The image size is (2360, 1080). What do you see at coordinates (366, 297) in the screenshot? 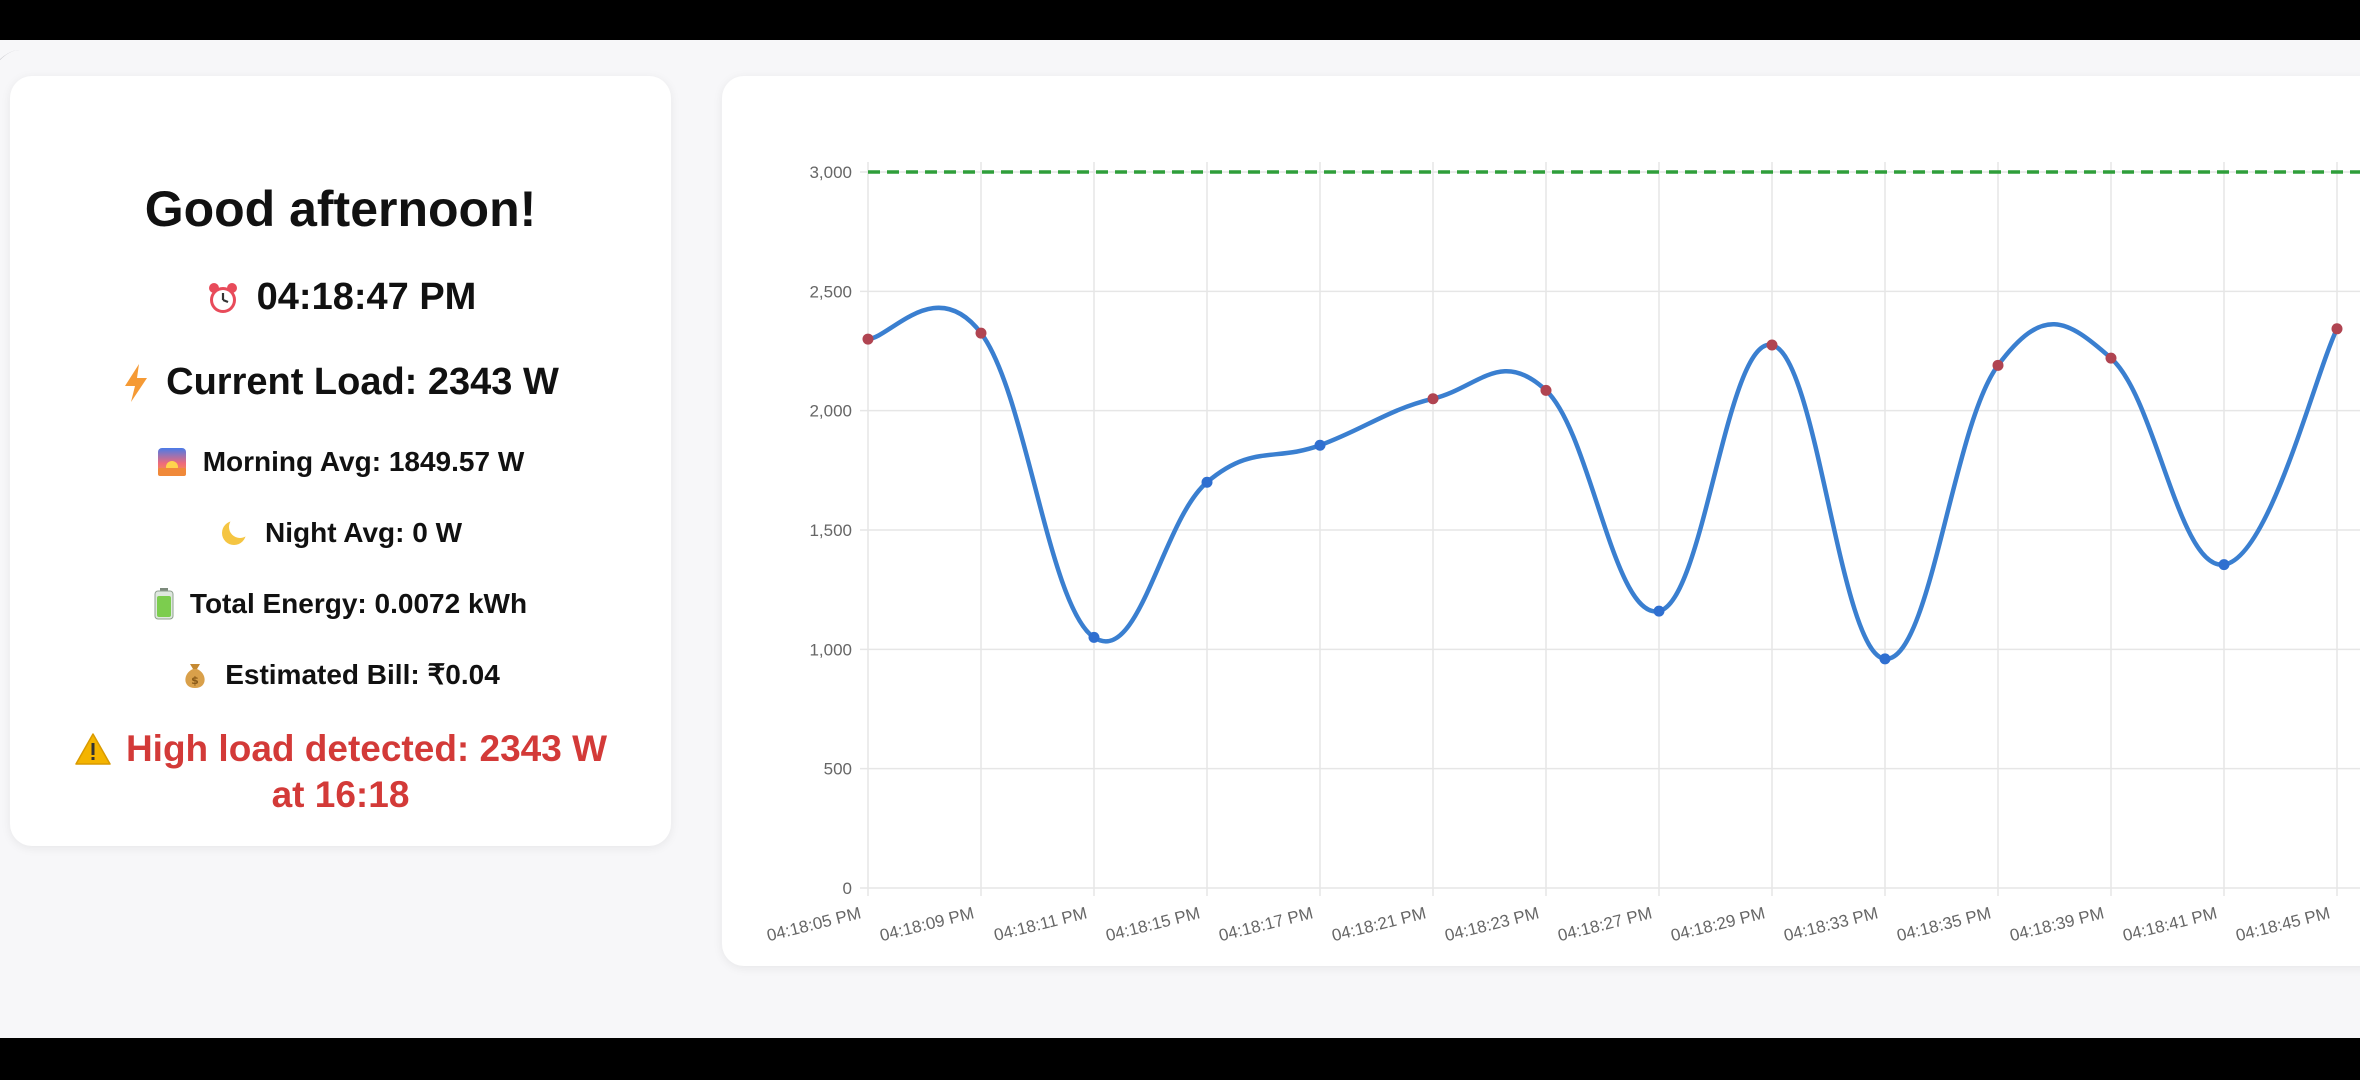
I see `current-time: 04:18:47 PM` at bounding box center [366, 297].